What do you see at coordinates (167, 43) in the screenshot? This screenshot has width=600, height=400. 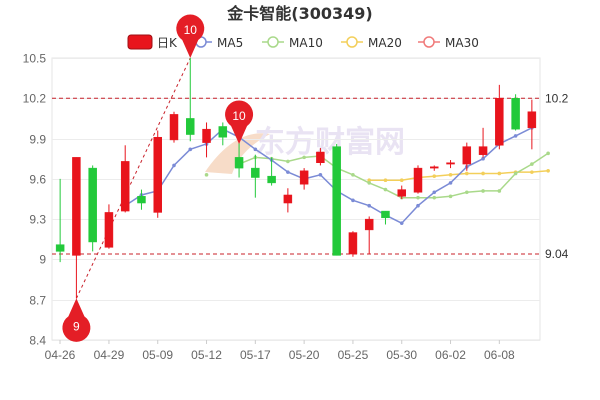 I see `legend-label: 日K` at bounding box center [167, 43].